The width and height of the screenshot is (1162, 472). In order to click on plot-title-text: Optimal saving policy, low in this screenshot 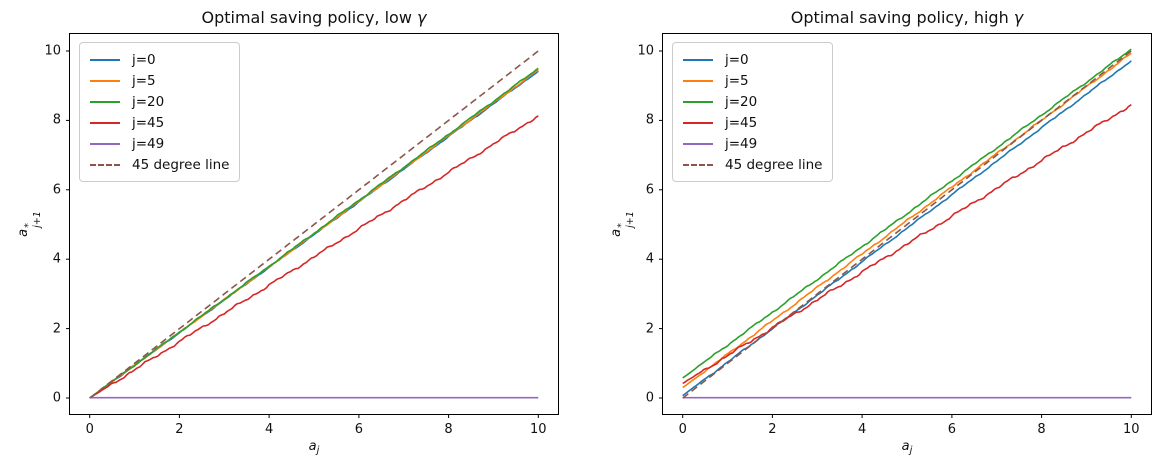, I will do `click(309, 17)`.